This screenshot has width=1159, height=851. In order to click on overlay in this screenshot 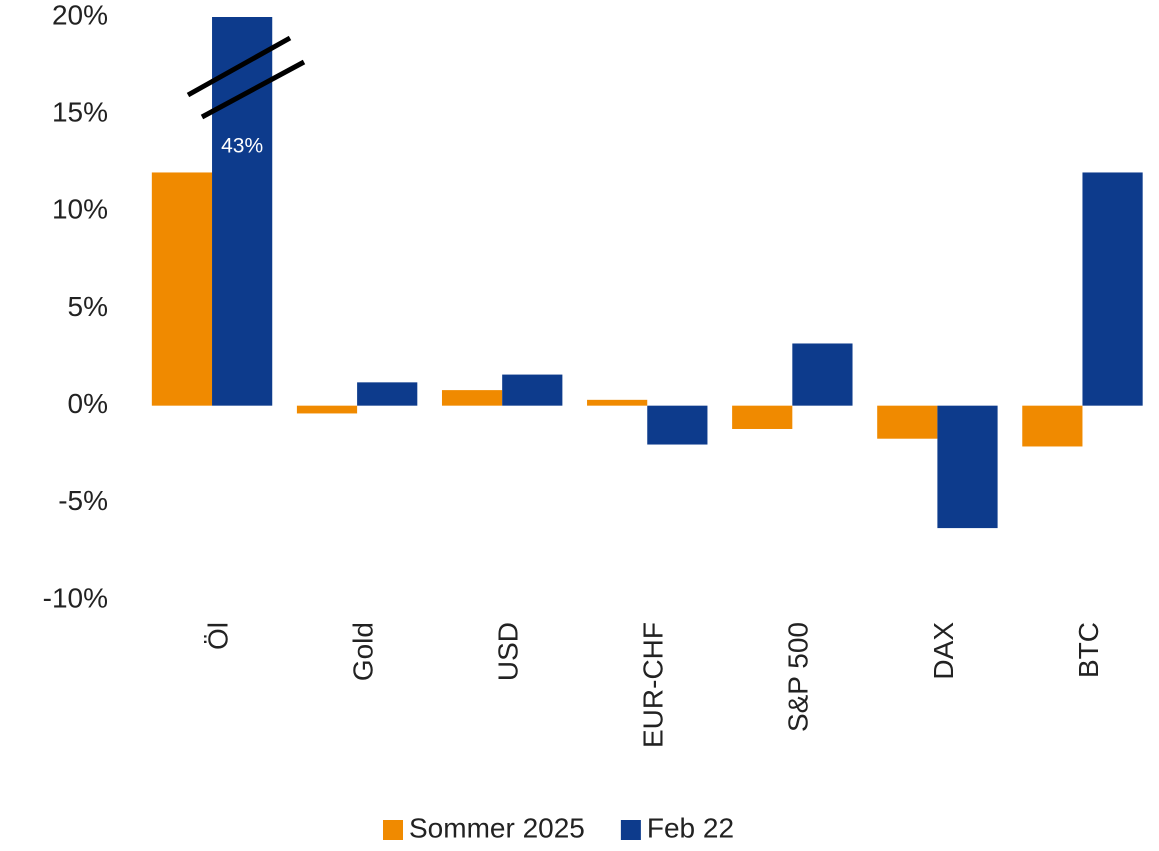, I will do `click(246, 77)`.